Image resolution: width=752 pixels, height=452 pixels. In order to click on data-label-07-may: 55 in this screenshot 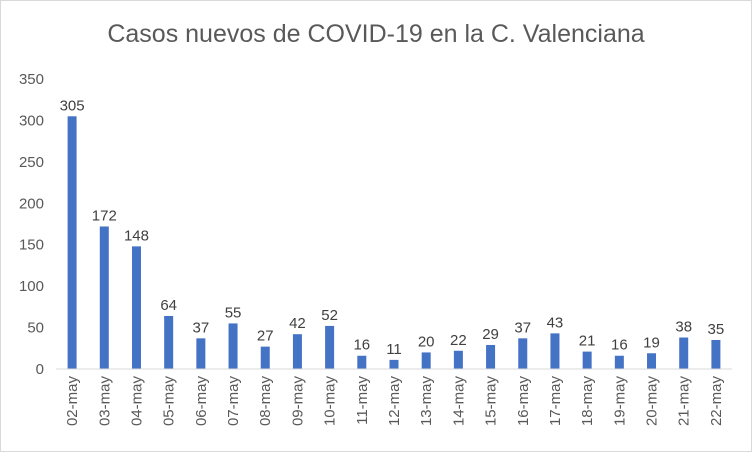, I will do `click(233, 312)`.